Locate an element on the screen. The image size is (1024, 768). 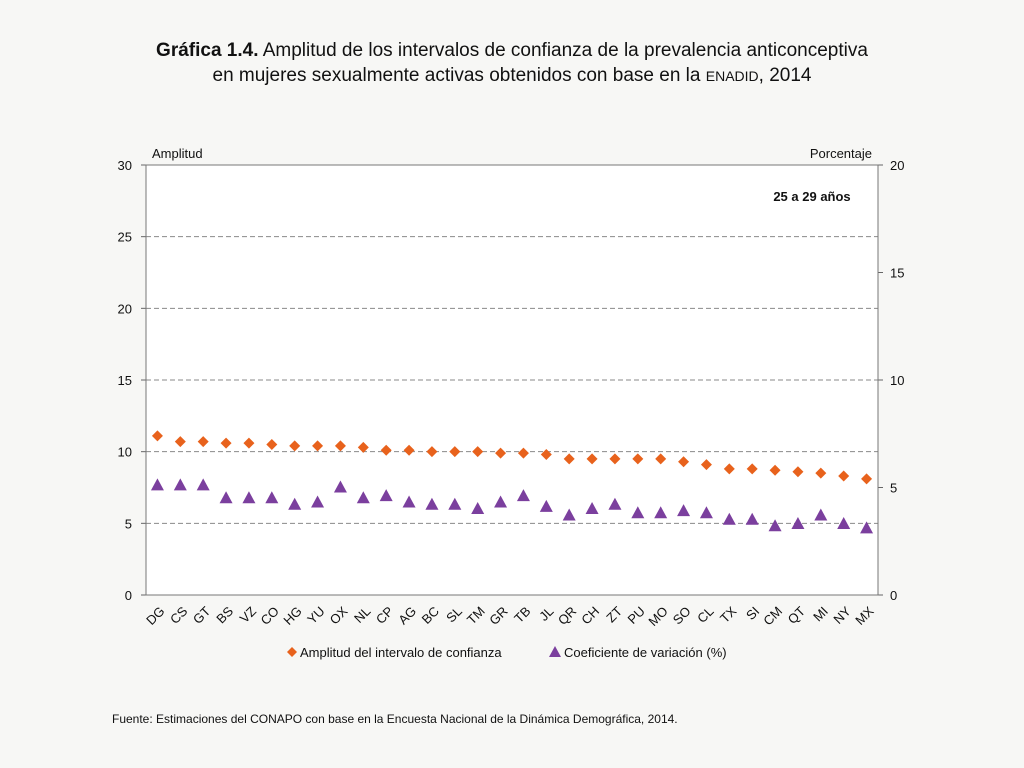
x-tick-label: ZT is located at coordinates (614, 614).